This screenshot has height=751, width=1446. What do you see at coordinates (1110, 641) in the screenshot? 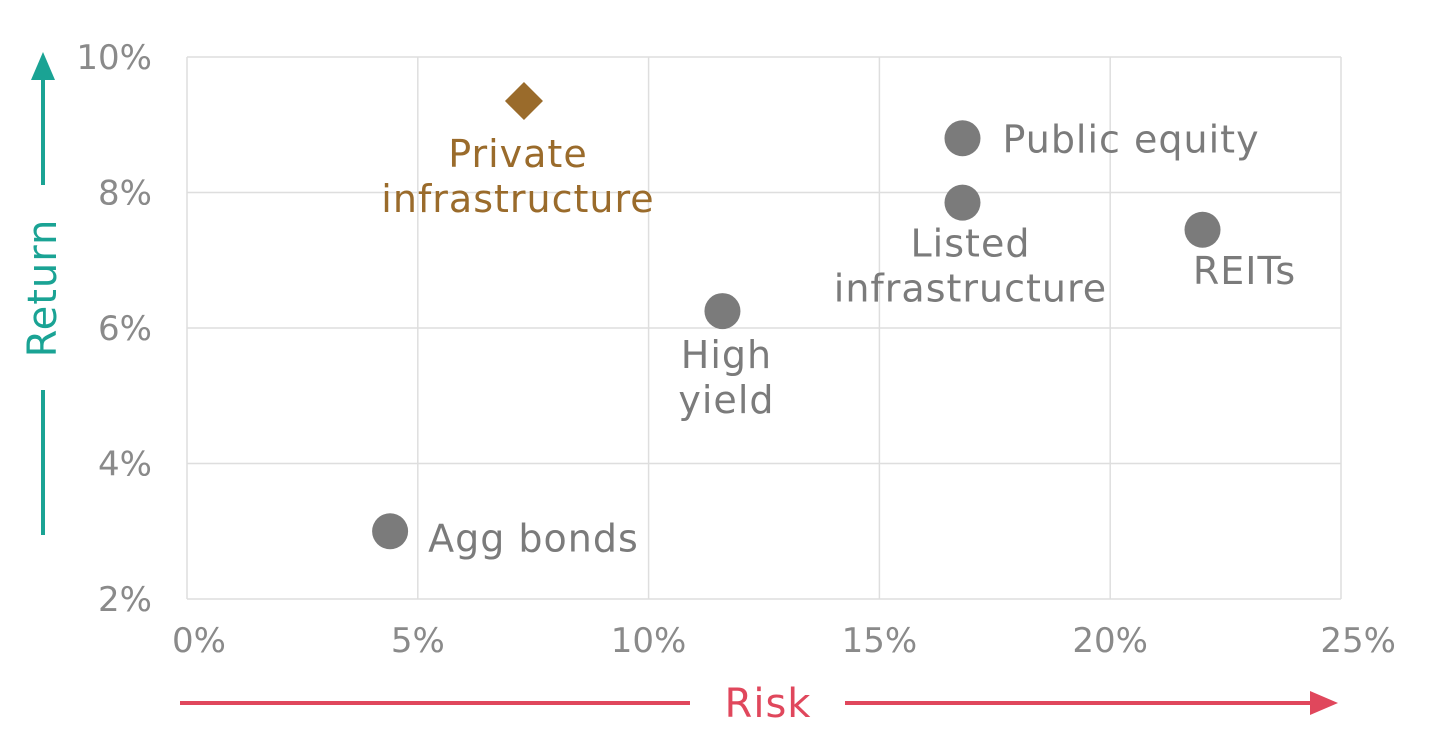
I see `x-tick-label: 20%` at bounding box center [1110, 641].